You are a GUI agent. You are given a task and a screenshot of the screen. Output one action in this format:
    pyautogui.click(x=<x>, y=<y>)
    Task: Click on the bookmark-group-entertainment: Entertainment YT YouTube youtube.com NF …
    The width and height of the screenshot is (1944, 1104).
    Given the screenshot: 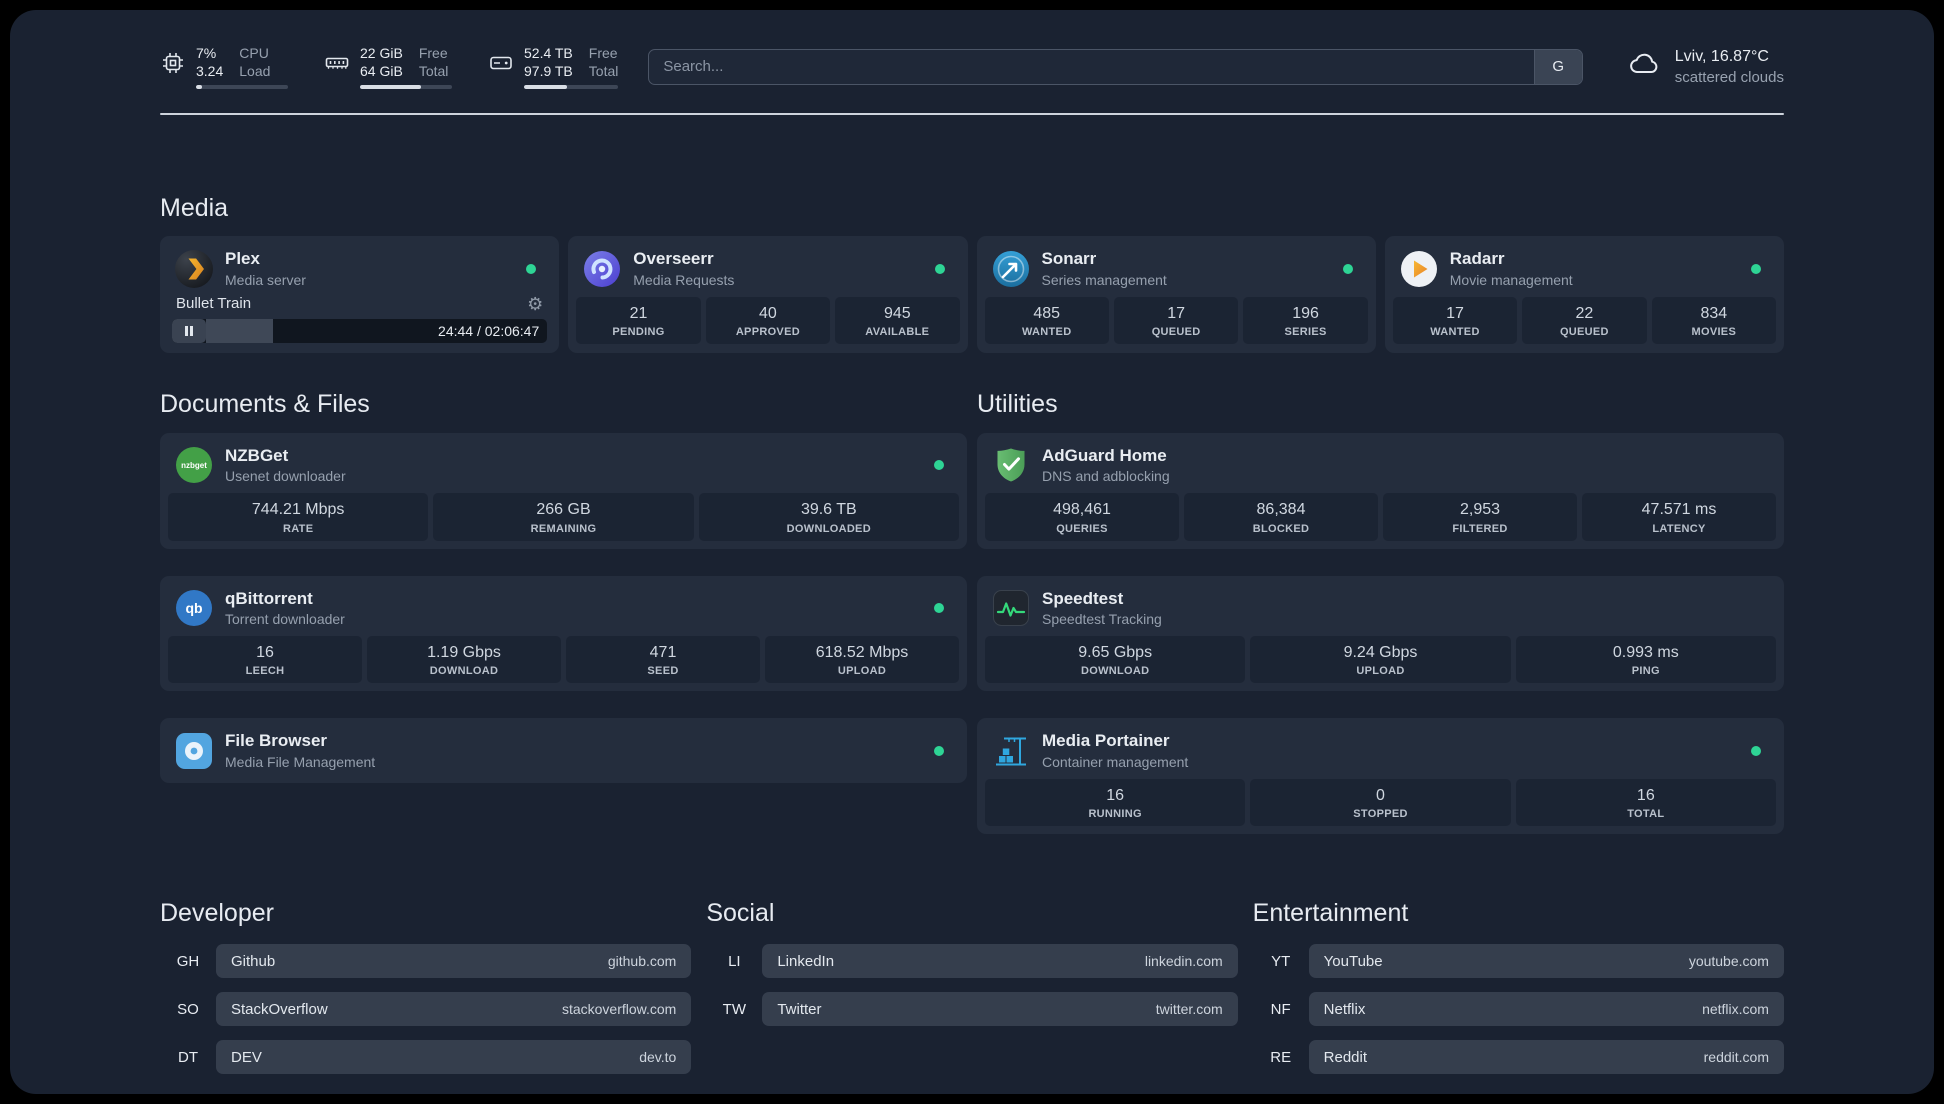 What is the action you would take?
    pyautogui.click(x=1518, y=986)
    